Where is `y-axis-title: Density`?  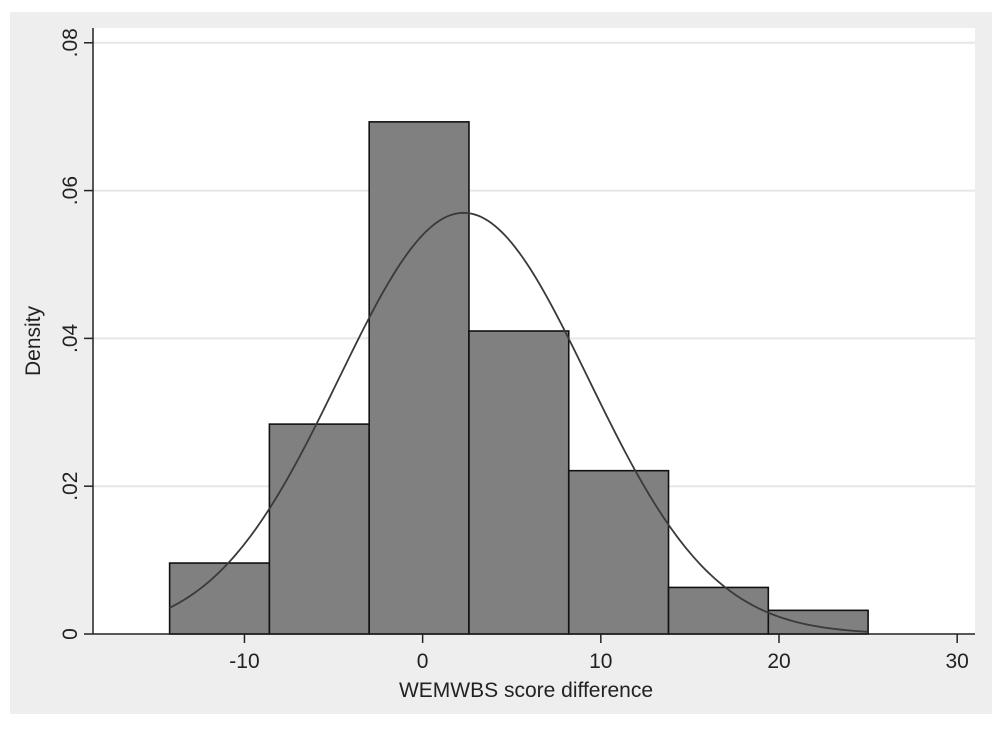
y-axis-title: Density is located at coordinates (33, 340).